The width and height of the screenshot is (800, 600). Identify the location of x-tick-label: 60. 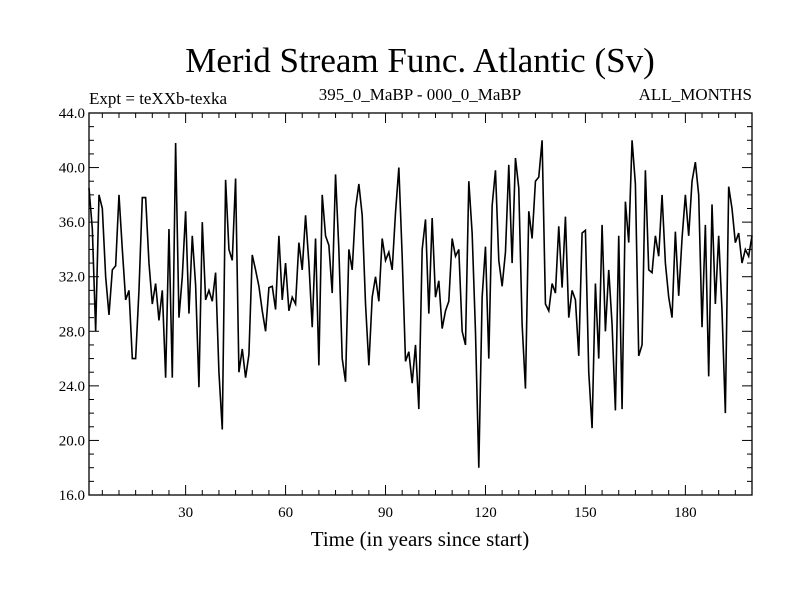
(285, 513).